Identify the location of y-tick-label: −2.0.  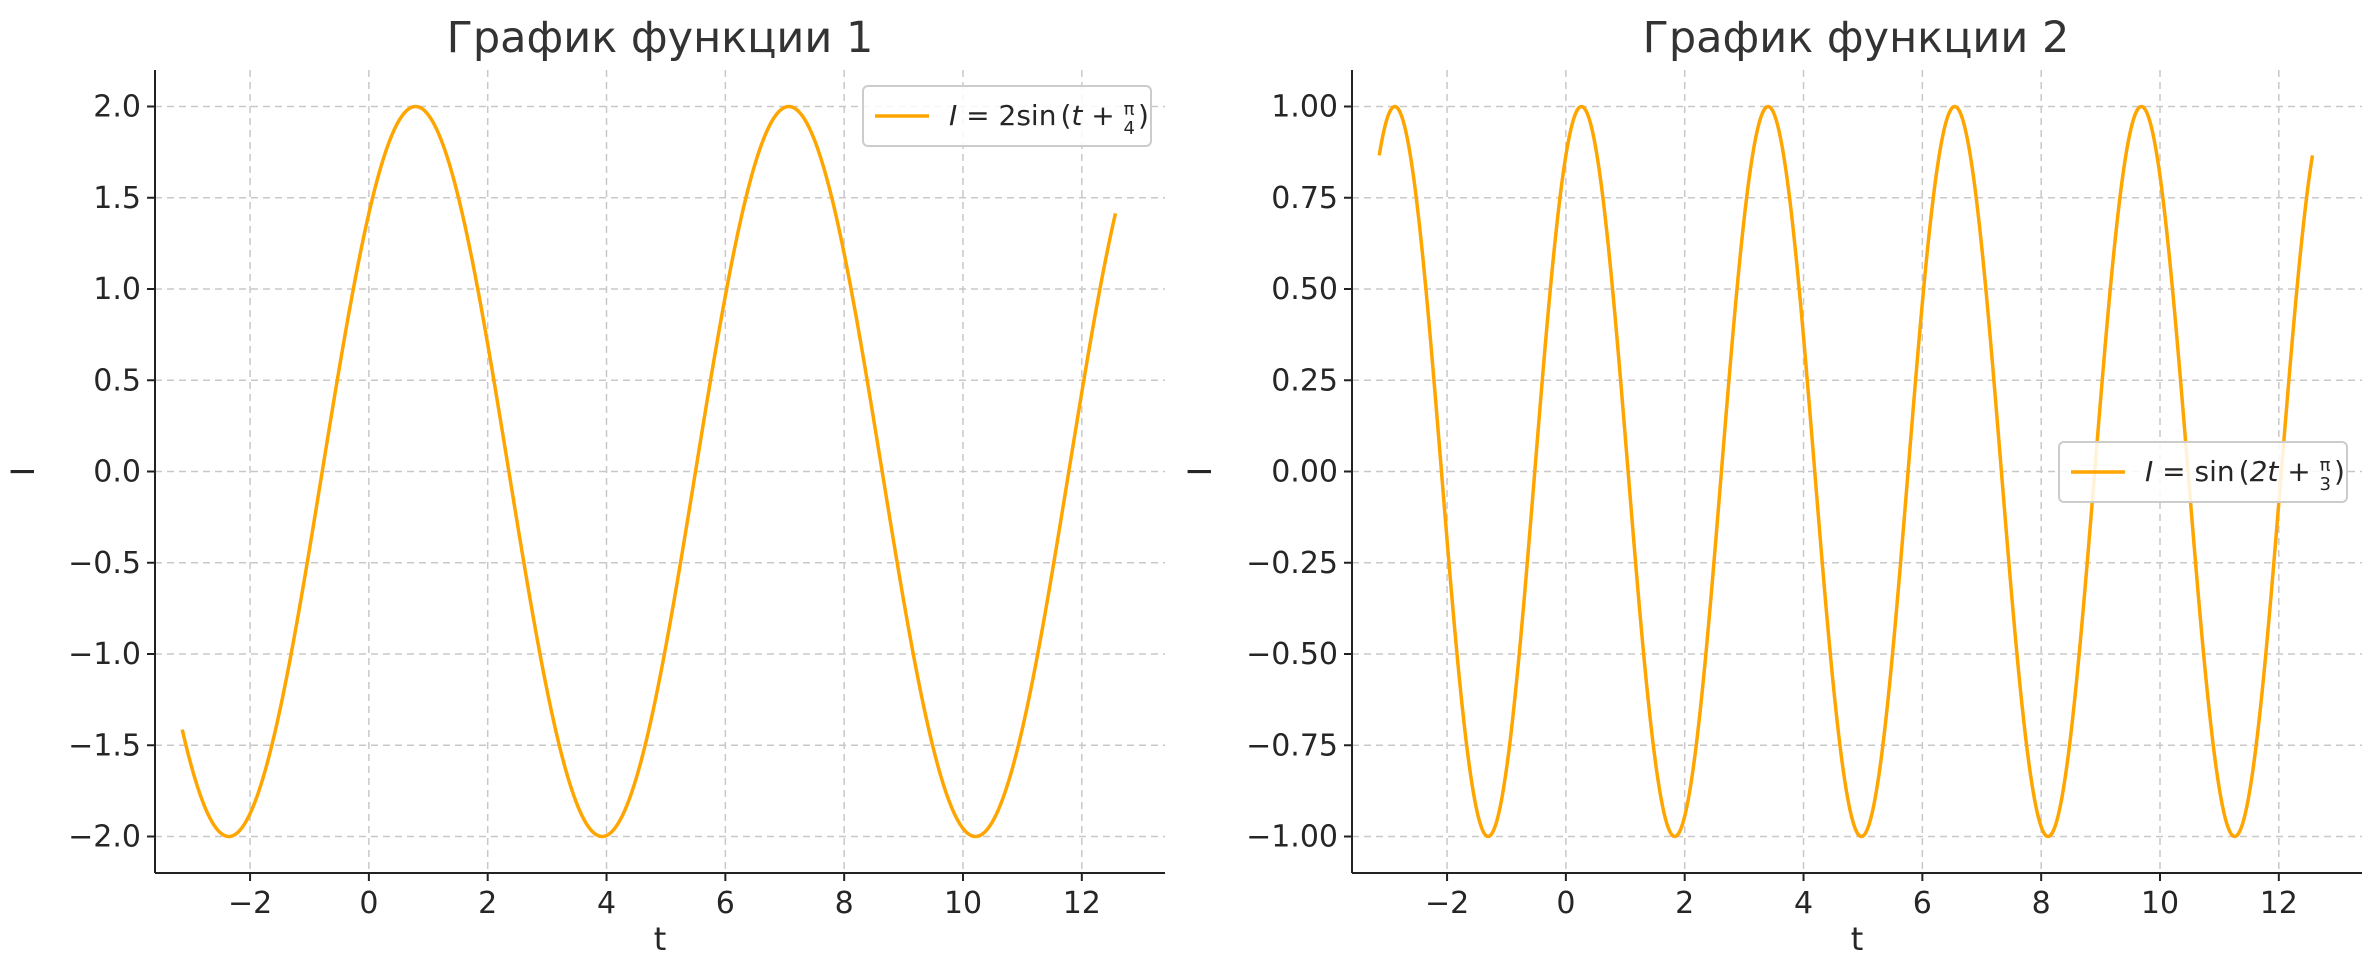
(104, 837).